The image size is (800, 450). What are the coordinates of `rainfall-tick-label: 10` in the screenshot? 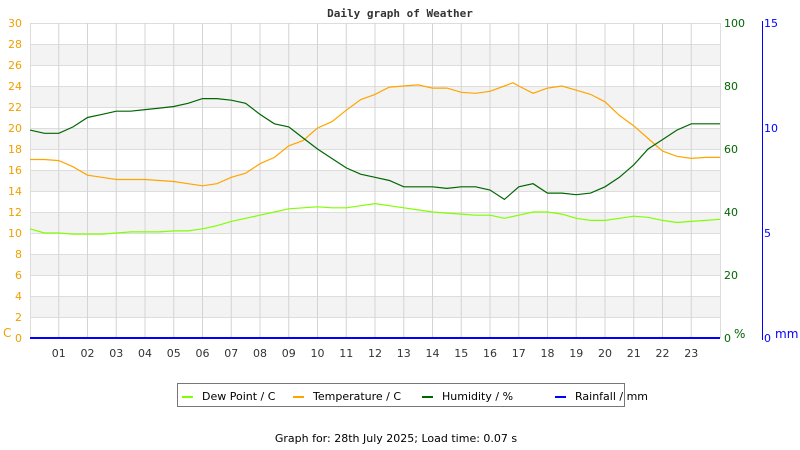 It's located at (771, 128).